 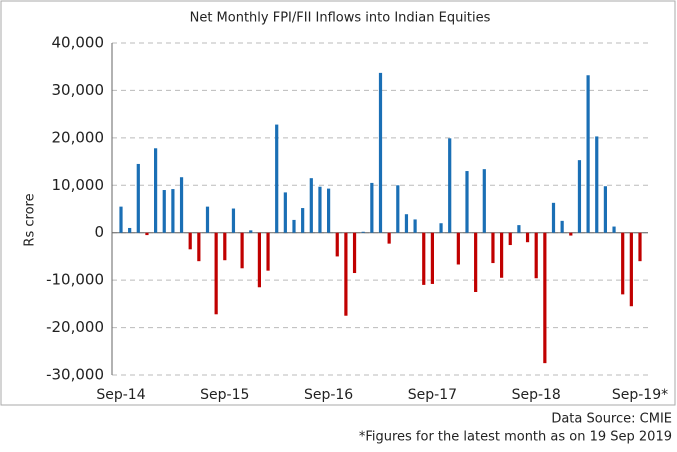 I want to click on y-tick-label: 20,000, so click(x=78, y=137).